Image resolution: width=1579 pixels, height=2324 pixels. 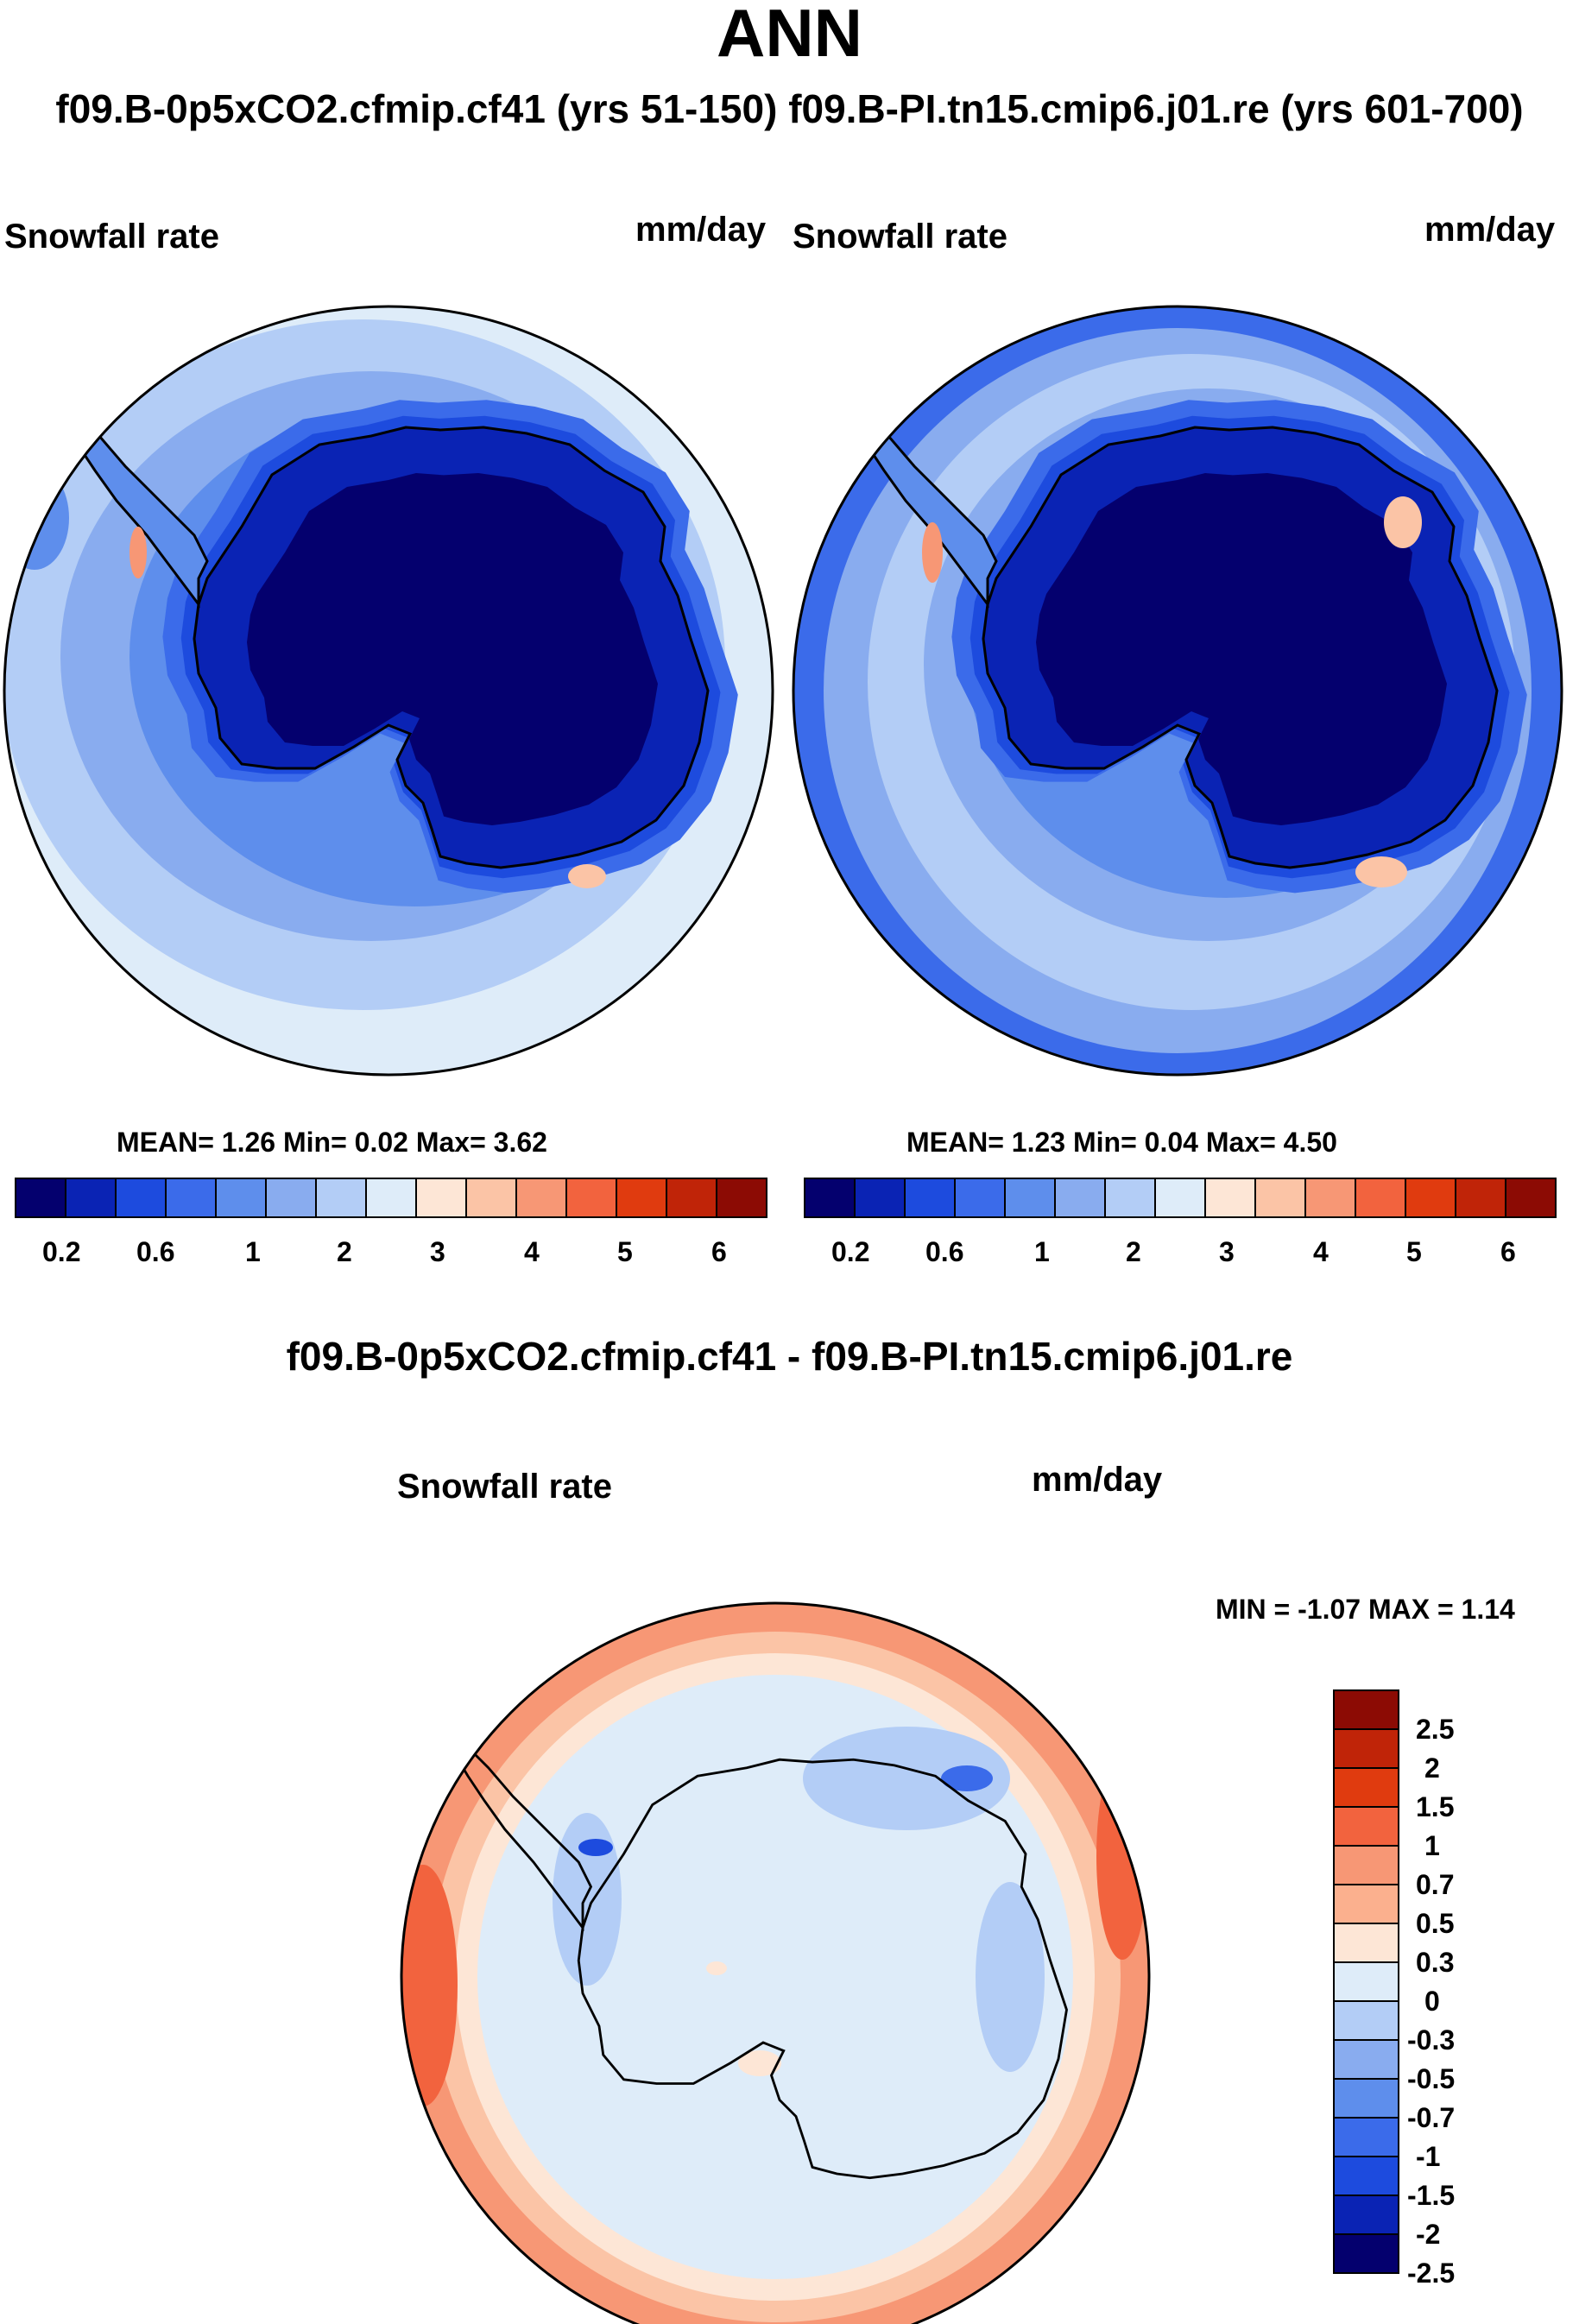 I want to click on diff-tick: -2, so click(x=1428, y=2235).